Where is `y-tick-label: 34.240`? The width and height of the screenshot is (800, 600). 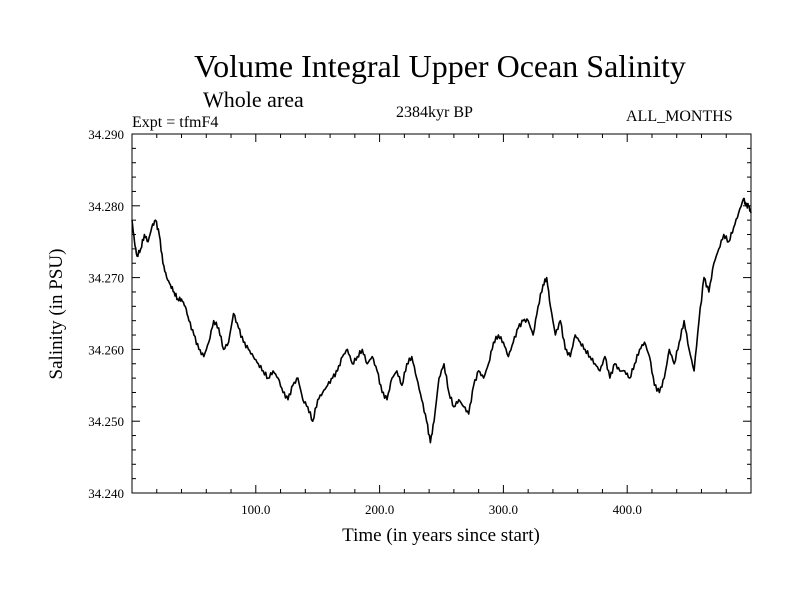 y-tick-label: 34.240 is located at coordinates (106, 493).